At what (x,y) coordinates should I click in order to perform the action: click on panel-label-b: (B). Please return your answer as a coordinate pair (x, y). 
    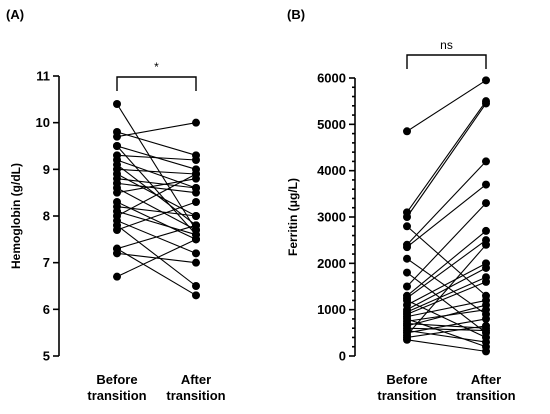
    Looking at the image, I should click on (296, 14).